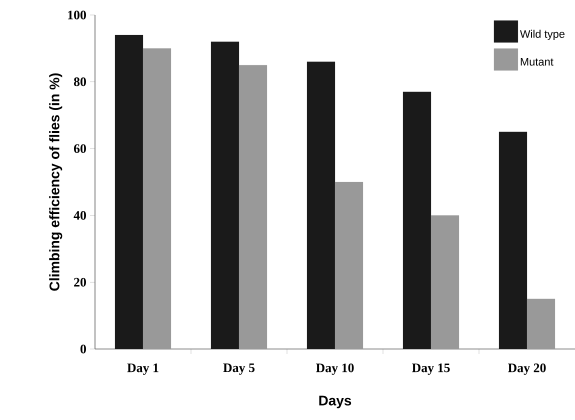 This screenshot has width=575, height=420. I want to click on y-axis-title: Climbing efficiency of flies (in %), so click(55, 182).